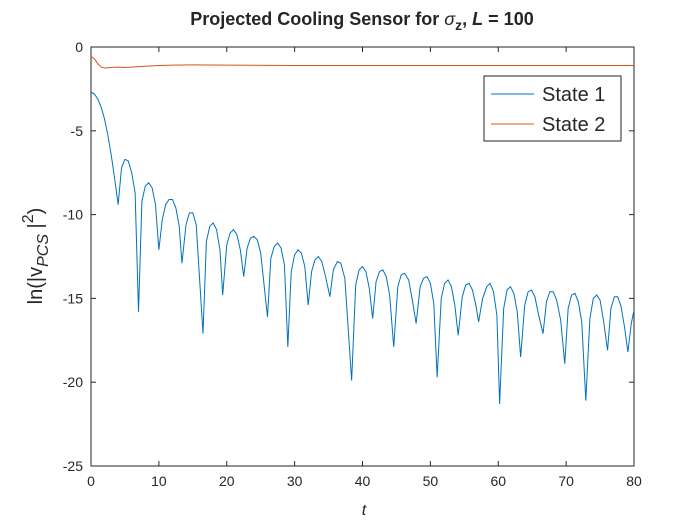  What do you see at coordinates (362, 62) in the screenshot?
I see `data-line` at bounding box center [362, 62].